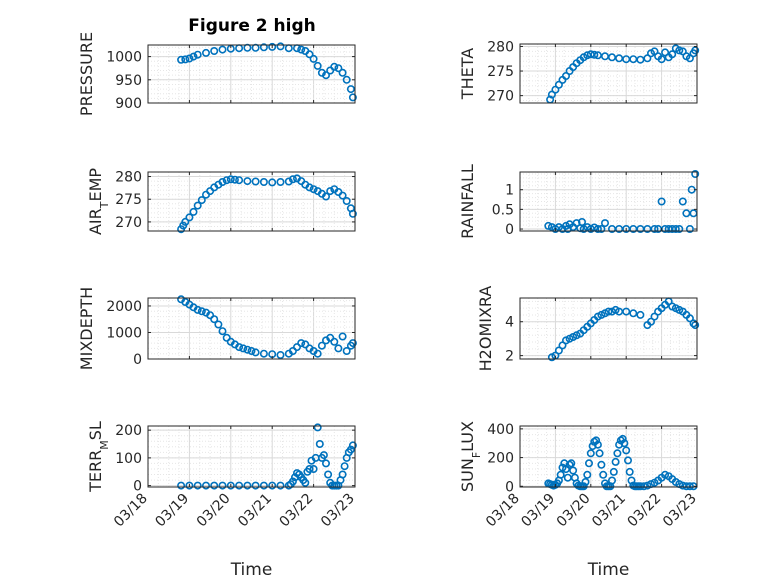 Image resolution: width=778 pixels, height=583 pixels. What do you see at coordinates (509, 230) in the screenshot?
I see `y-tick-label: 0` at bounding box center [509, 230].